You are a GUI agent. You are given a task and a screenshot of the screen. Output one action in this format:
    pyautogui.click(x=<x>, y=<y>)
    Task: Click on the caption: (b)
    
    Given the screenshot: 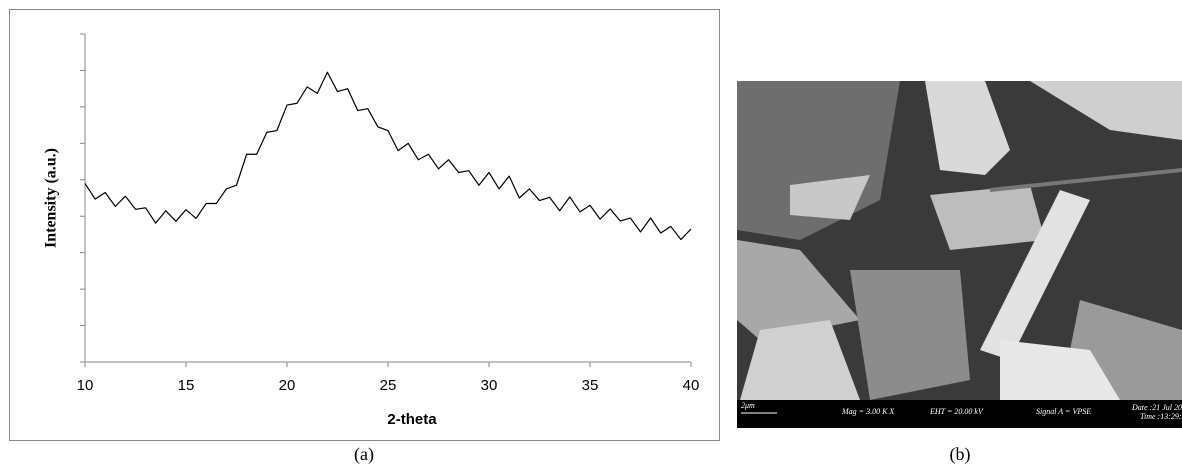 What is the action you would take?
    pyautogui.click(x=960, y=454)
    